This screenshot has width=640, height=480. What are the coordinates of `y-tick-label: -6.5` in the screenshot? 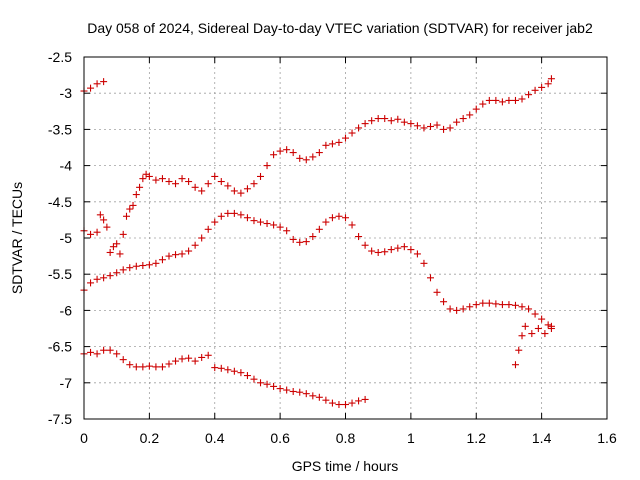 It's located at (60, 347).